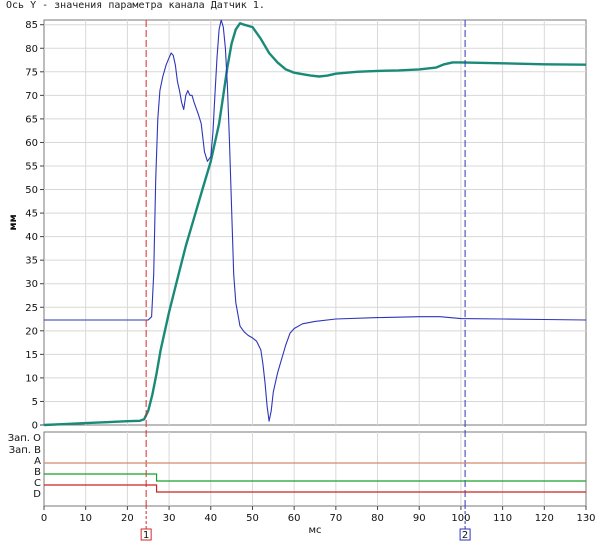 Image resolution: width=600 pixels, height=545 pixels. Describe the element at coordinates (502, 518) in the screenshot. I see `x-tick-label: 110` at that location.